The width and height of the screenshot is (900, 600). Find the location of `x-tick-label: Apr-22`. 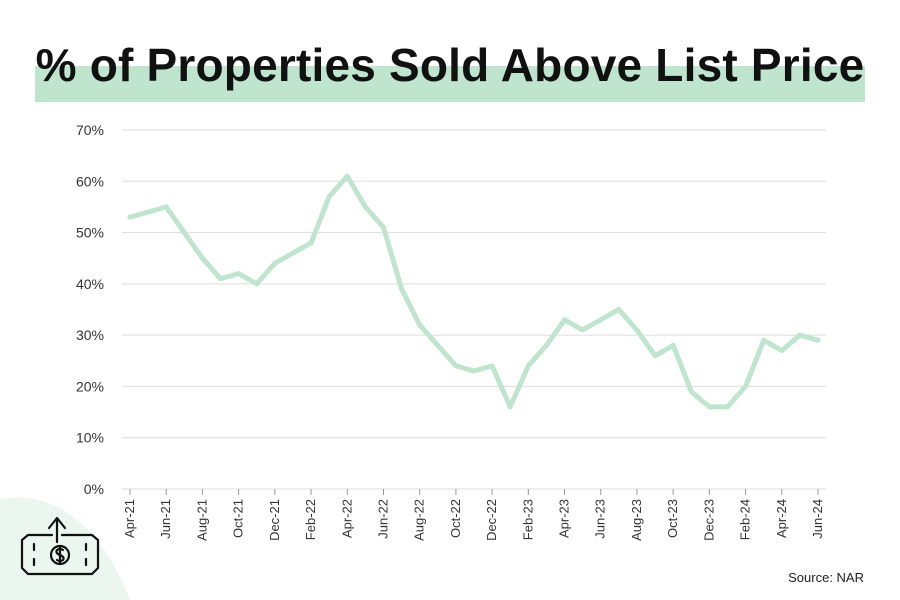

x-tick-label: Apr-22 is located at coordinates (346, 518).